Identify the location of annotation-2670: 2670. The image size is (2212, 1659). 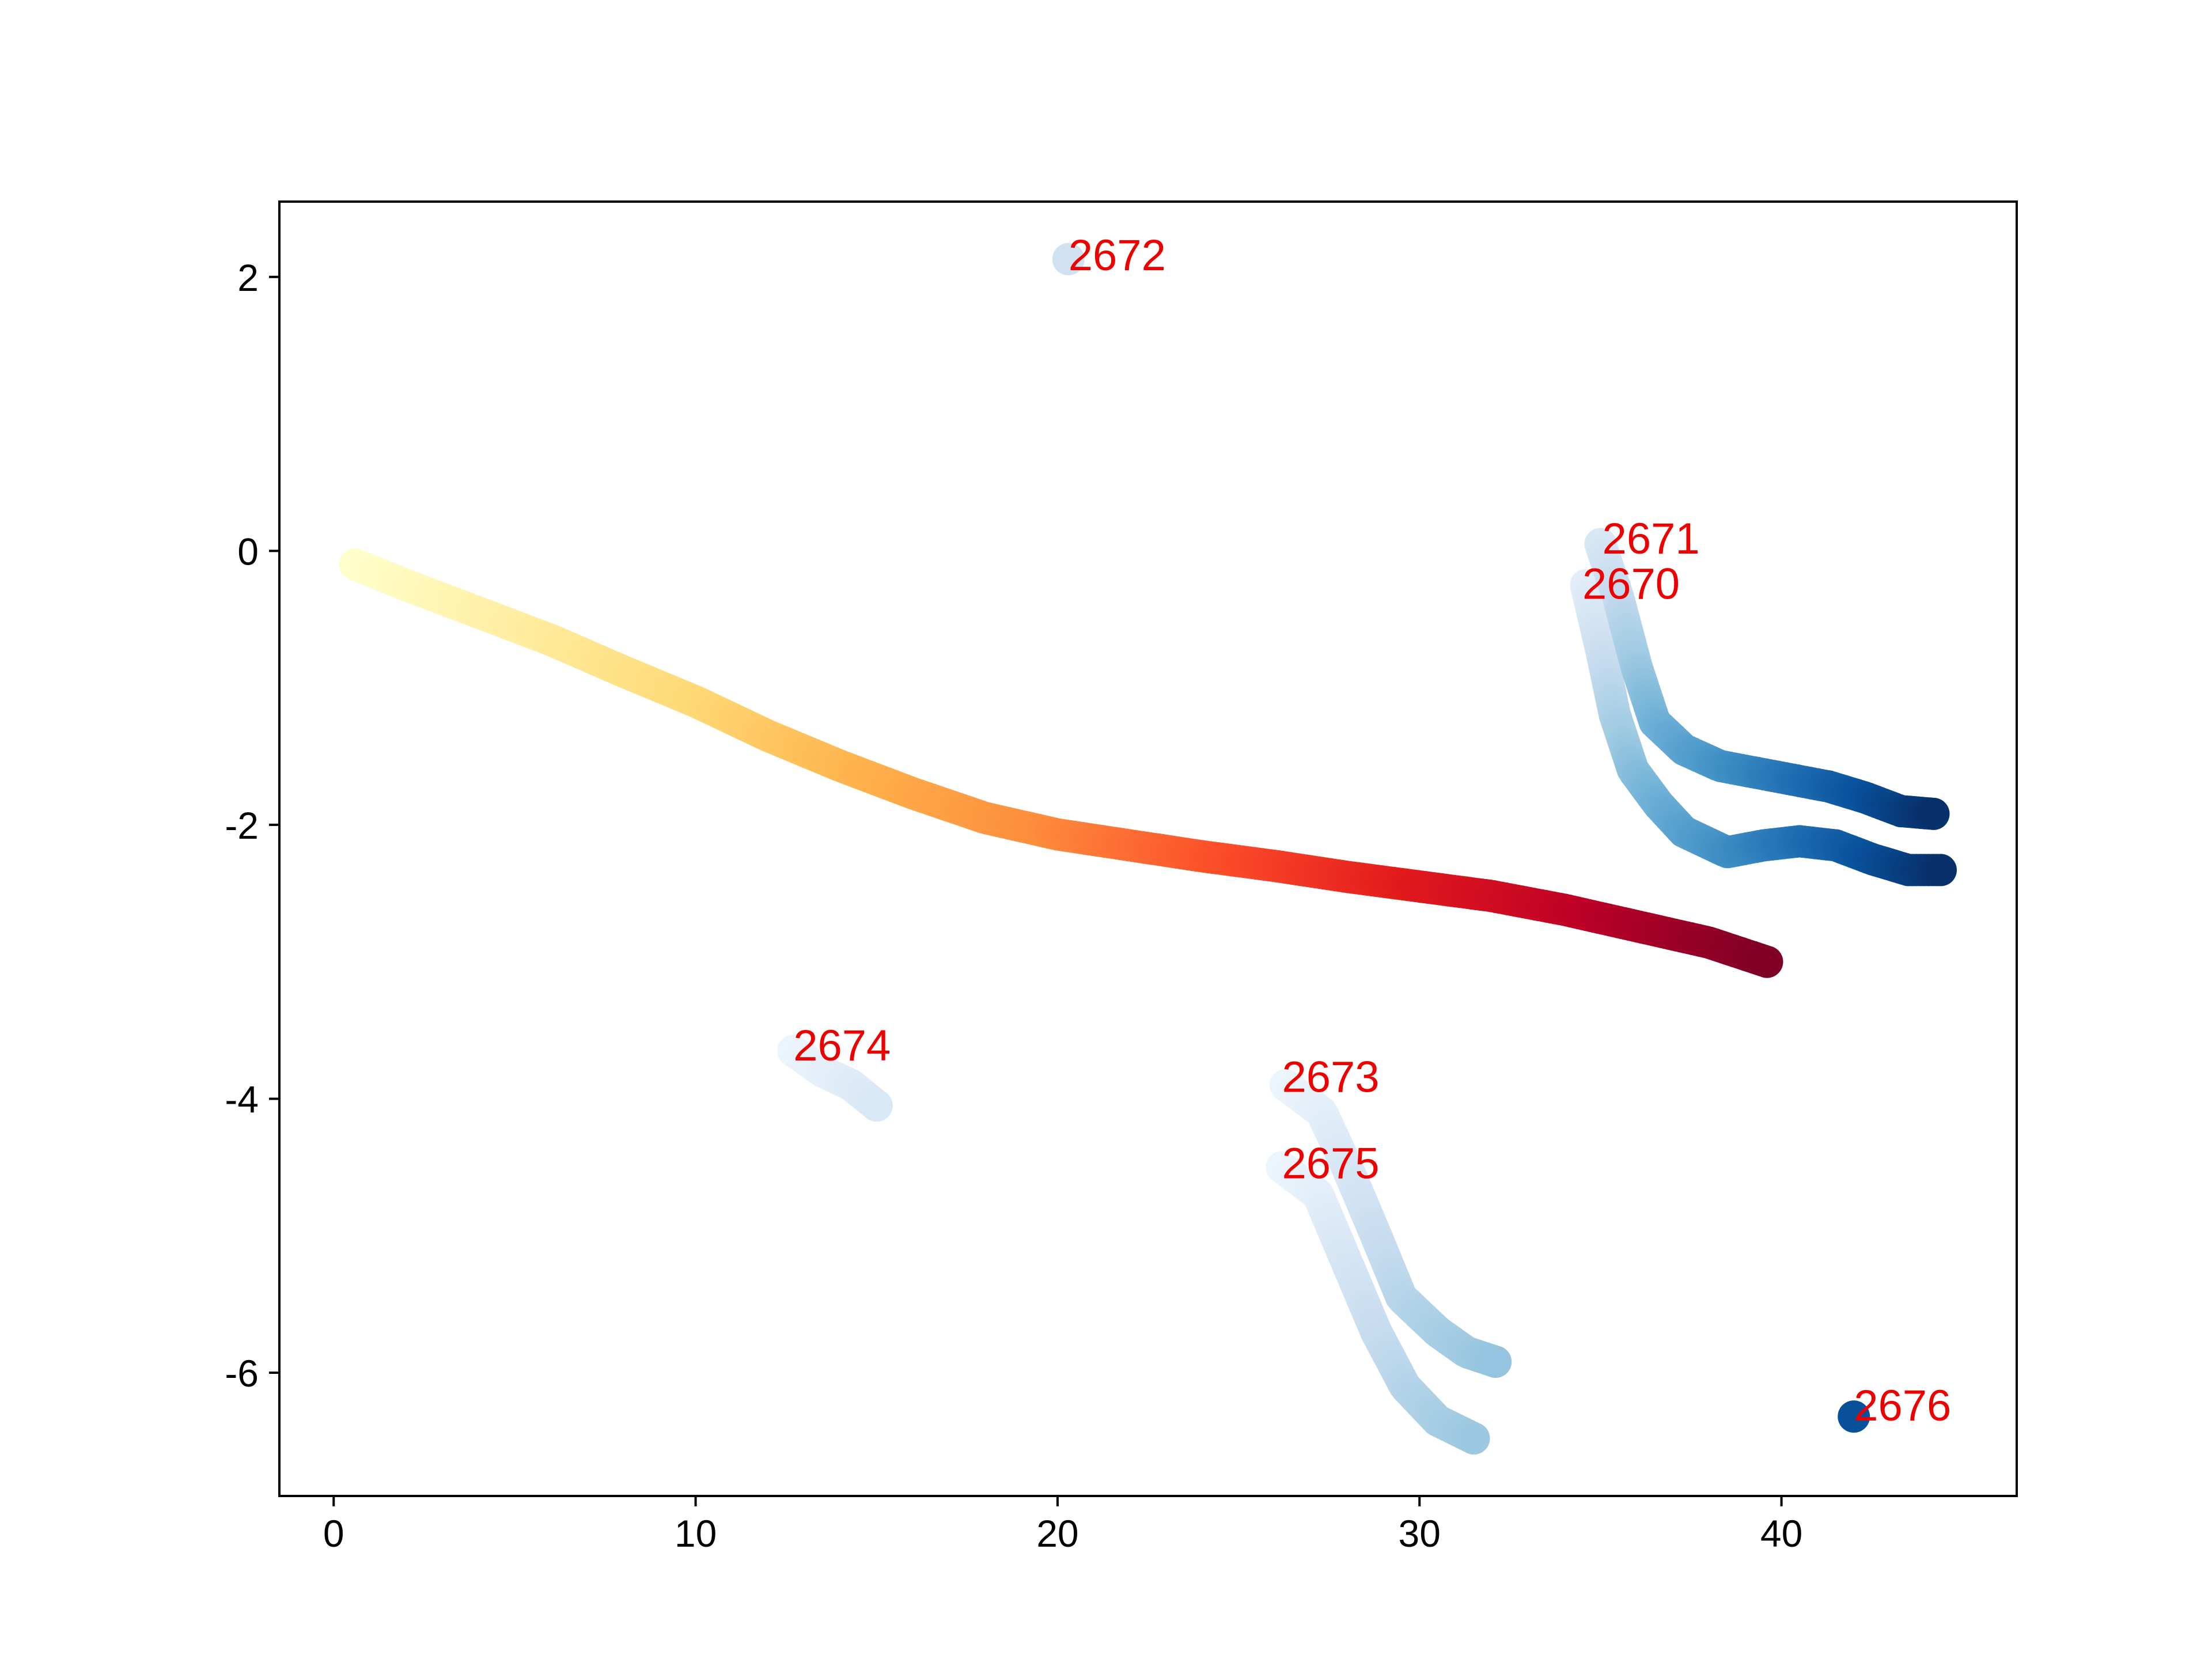
(1631, 584).